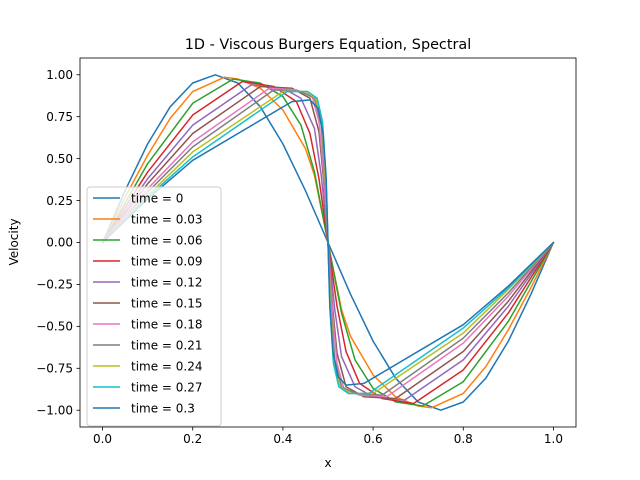 Image resolution: width=640 pixels, height=480 pixels. I want to click on y-tick-label: −0.50, so click(54, 327).